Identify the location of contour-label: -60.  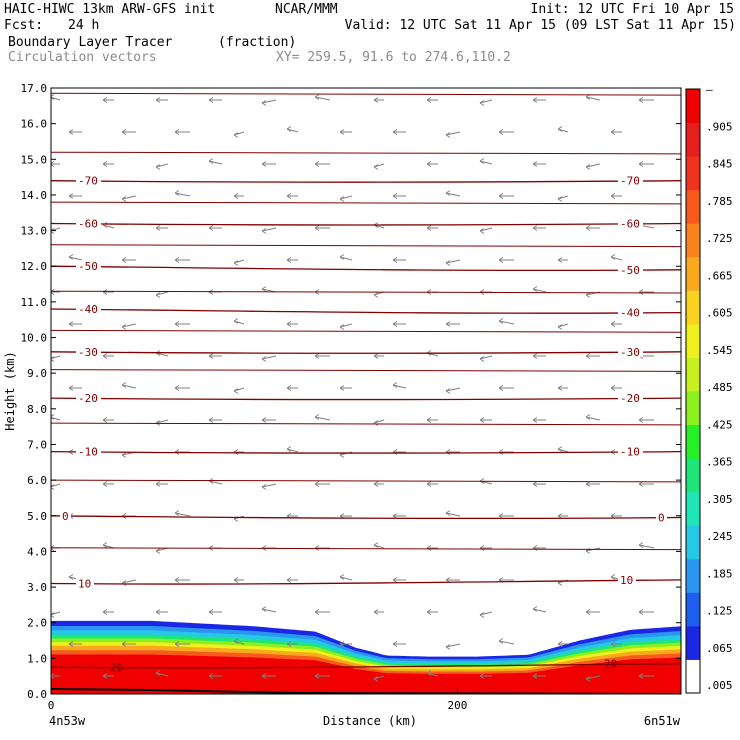
(630, 223).